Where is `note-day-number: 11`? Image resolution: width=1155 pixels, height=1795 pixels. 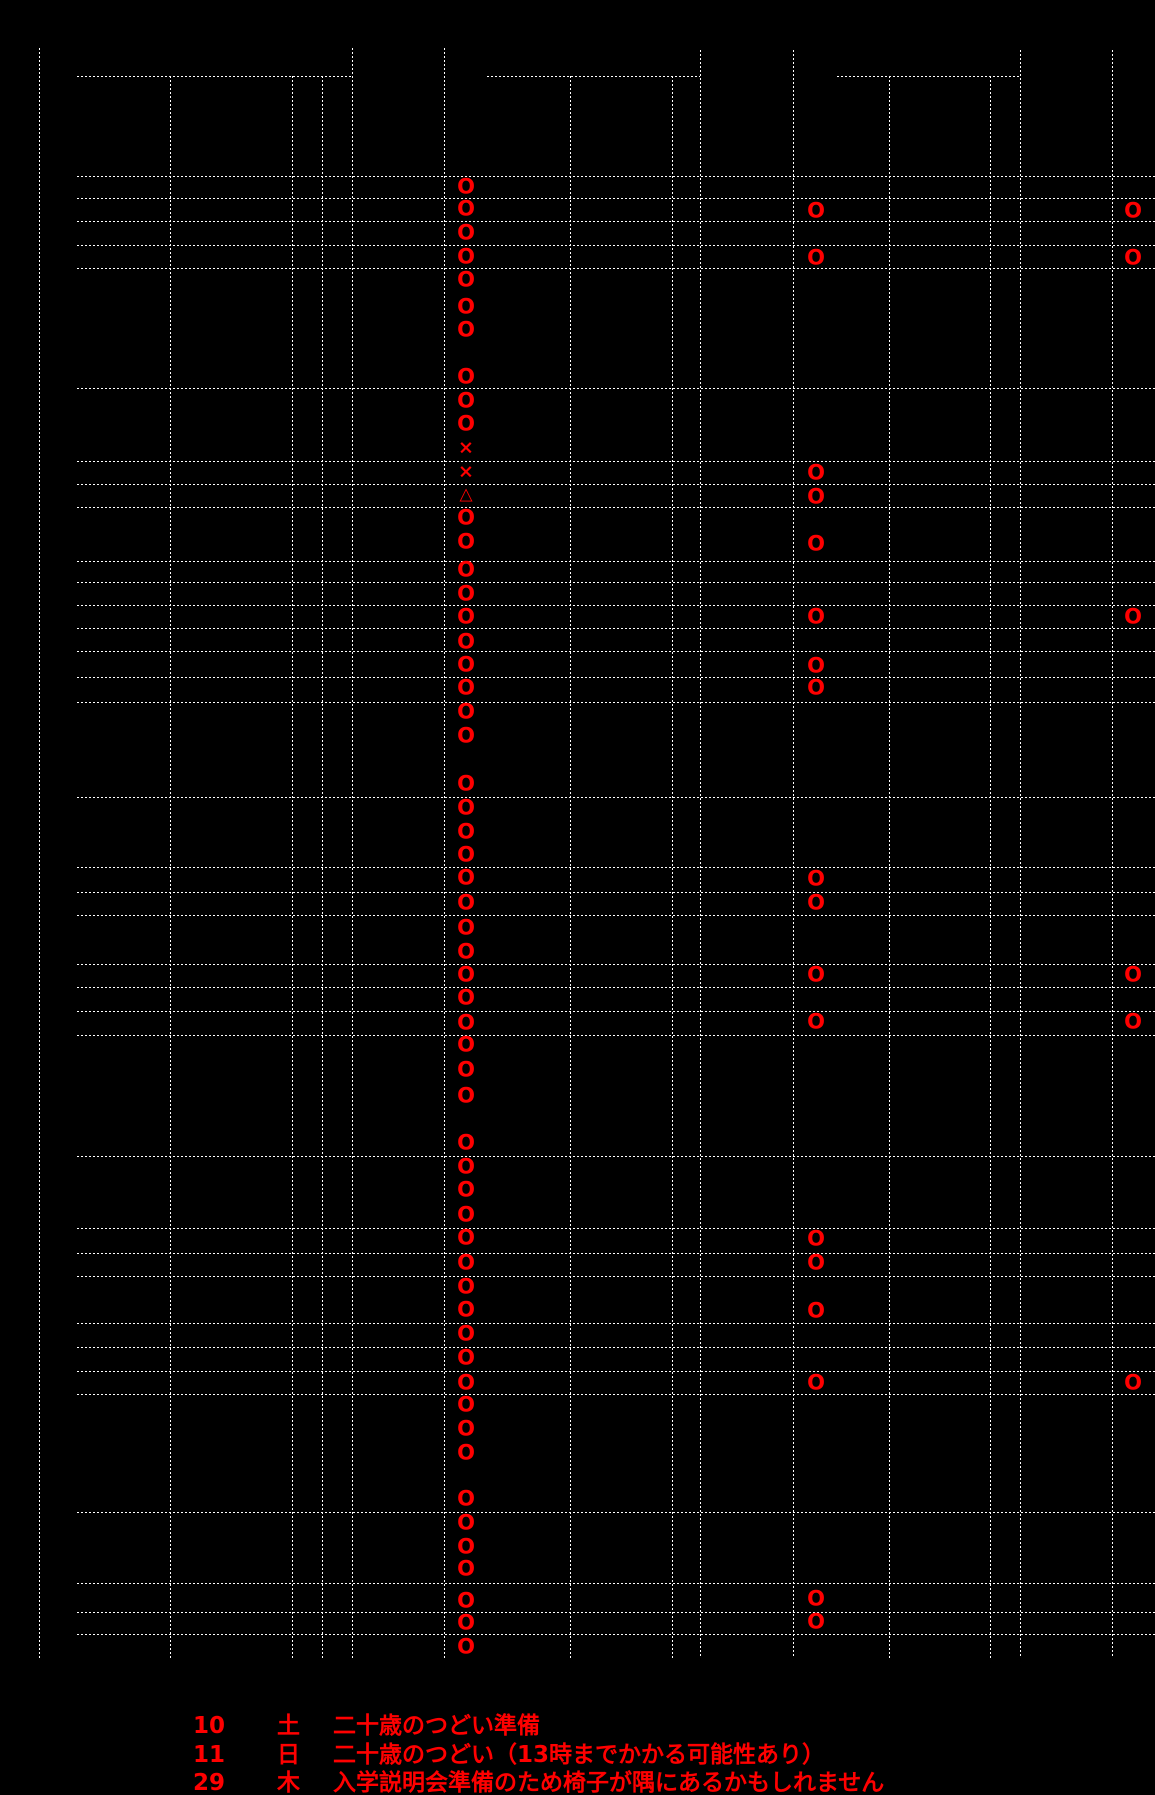 note-day-number: 11 is located at coordinates (209, 1755).